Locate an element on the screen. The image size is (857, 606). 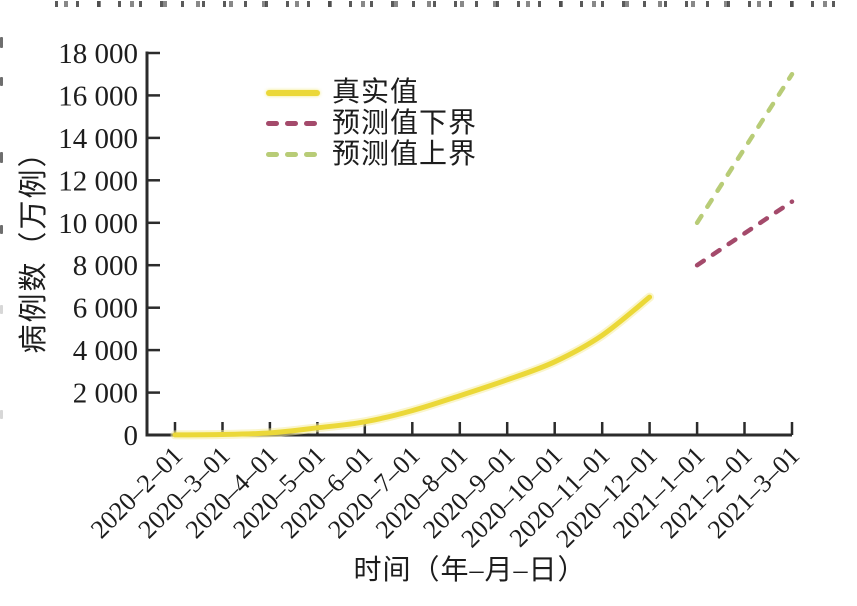
y-tick-label: 0 is located at coordinates (131, 436).